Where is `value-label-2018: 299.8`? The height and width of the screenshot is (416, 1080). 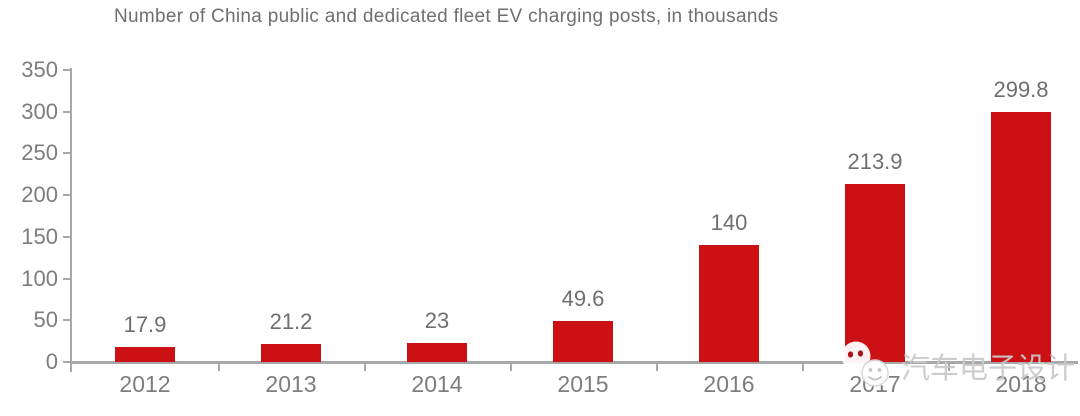 value-label-2018: 299.8 is located at coordinates (1021, 89).